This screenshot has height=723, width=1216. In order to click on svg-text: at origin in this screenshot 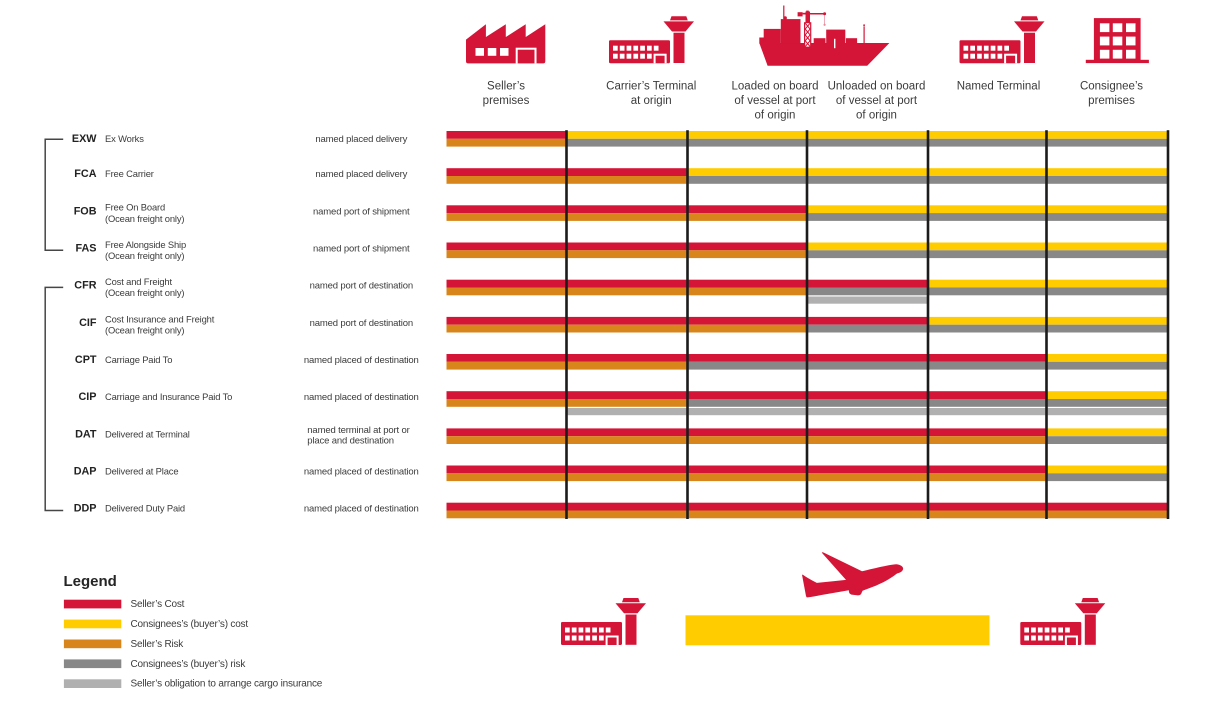, I will do `click(651, 101)`.